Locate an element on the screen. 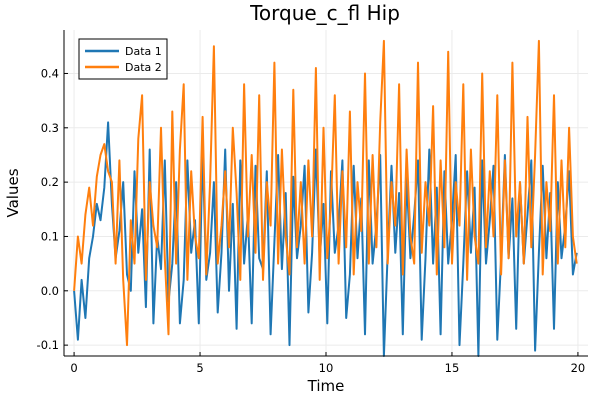 The width and height of the screenshot is (600, 400). legend-label-2: Data 2 is located at coordinates (143, 67).